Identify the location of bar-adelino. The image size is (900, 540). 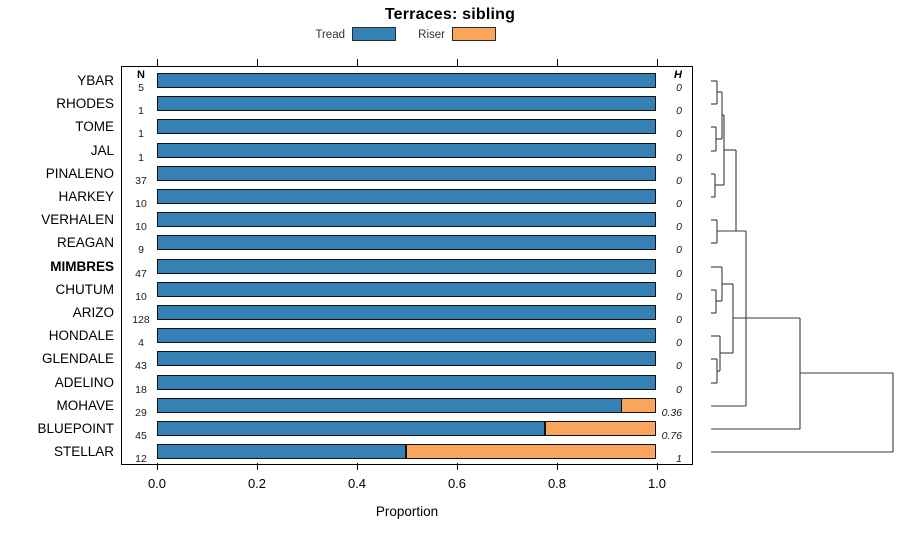
(407, 382).